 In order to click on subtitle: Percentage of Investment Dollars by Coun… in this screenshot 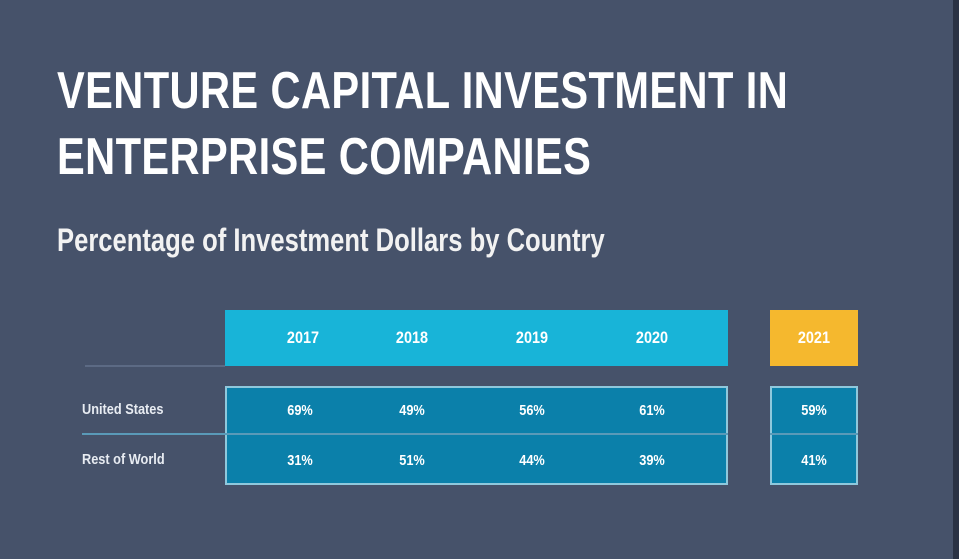, I will do `click(331, 240)`.